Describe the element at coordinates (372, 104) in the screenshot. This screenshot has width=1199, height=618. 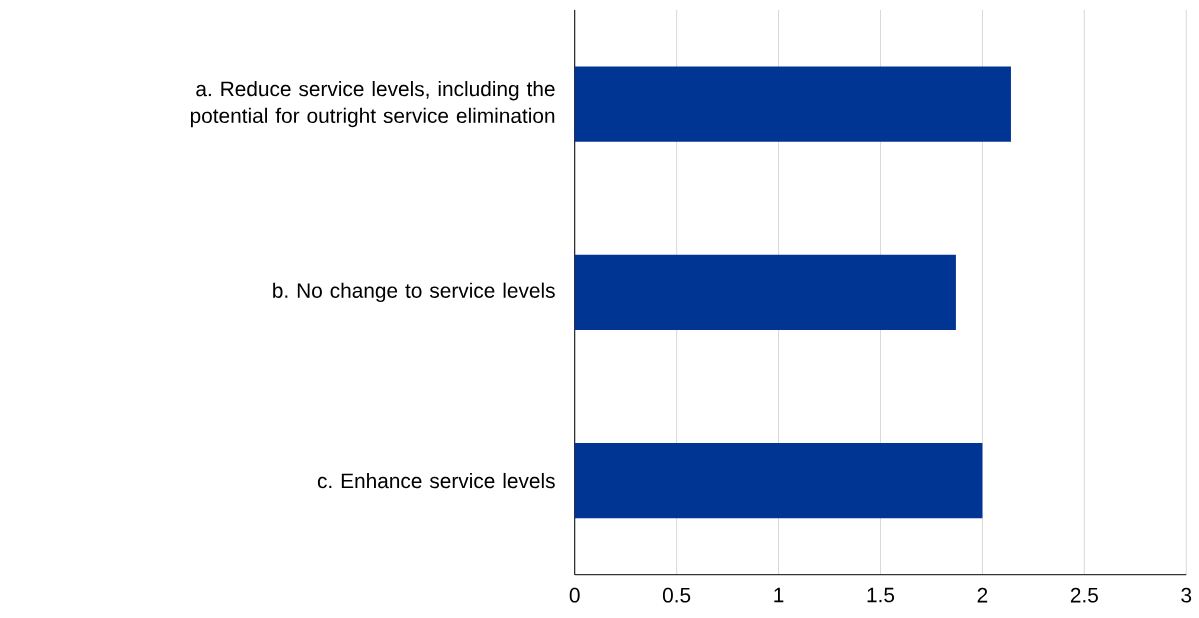
I see `y-tick-label: a. Reduce service levels, including the potential for outright service elimination` at that location.